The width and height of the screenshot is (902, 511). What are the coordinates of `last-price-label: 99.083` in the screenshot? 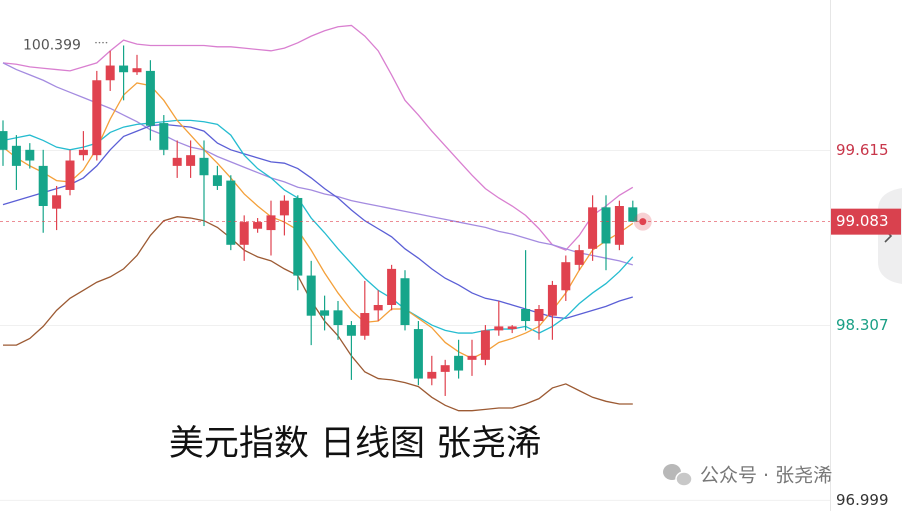 It's located at (862, 221).